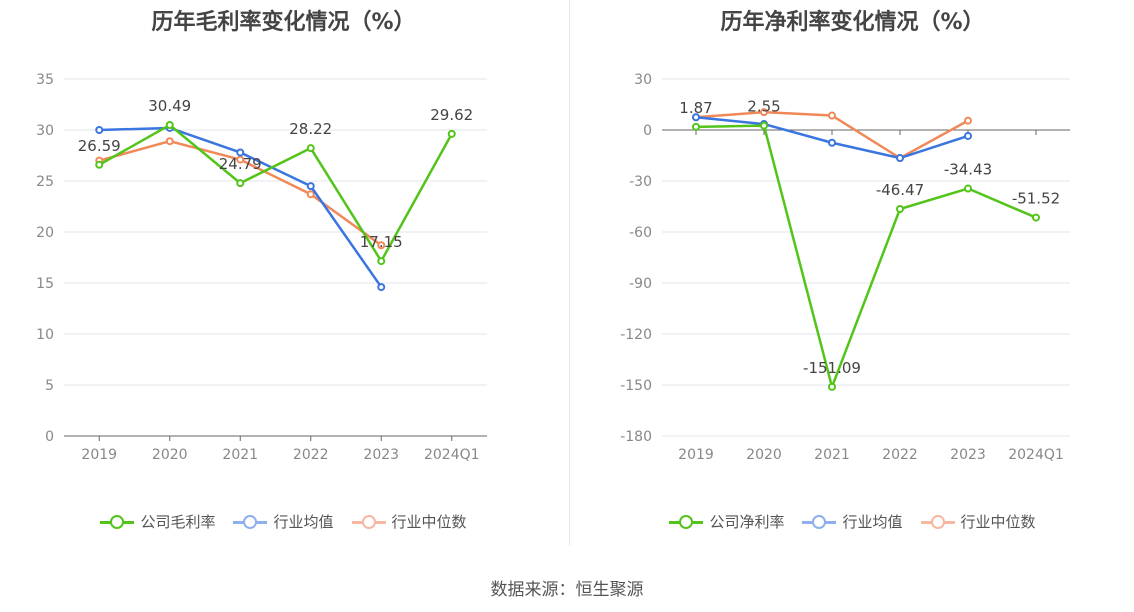  I want to click on gross-margin-legend: 公司毛利率 行业均值 行业中位数, so click(283, 521).